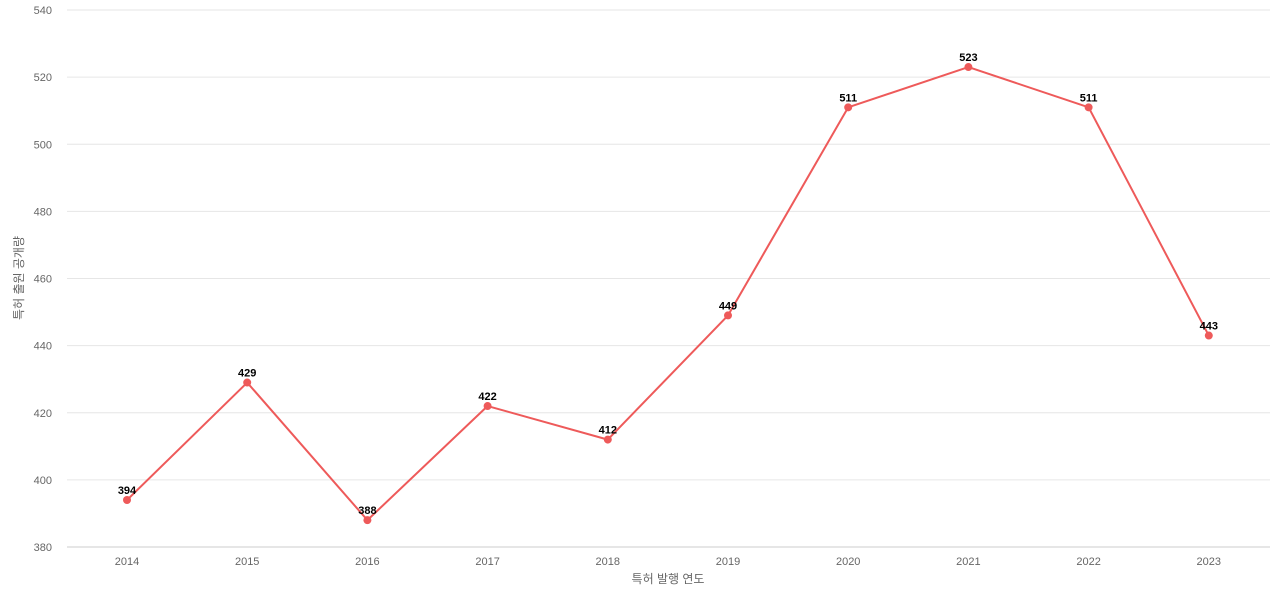  What do you see at coordinates (968, 58) in the screenshot?
I see `data-label: 523` at bounding box center [968, 58].